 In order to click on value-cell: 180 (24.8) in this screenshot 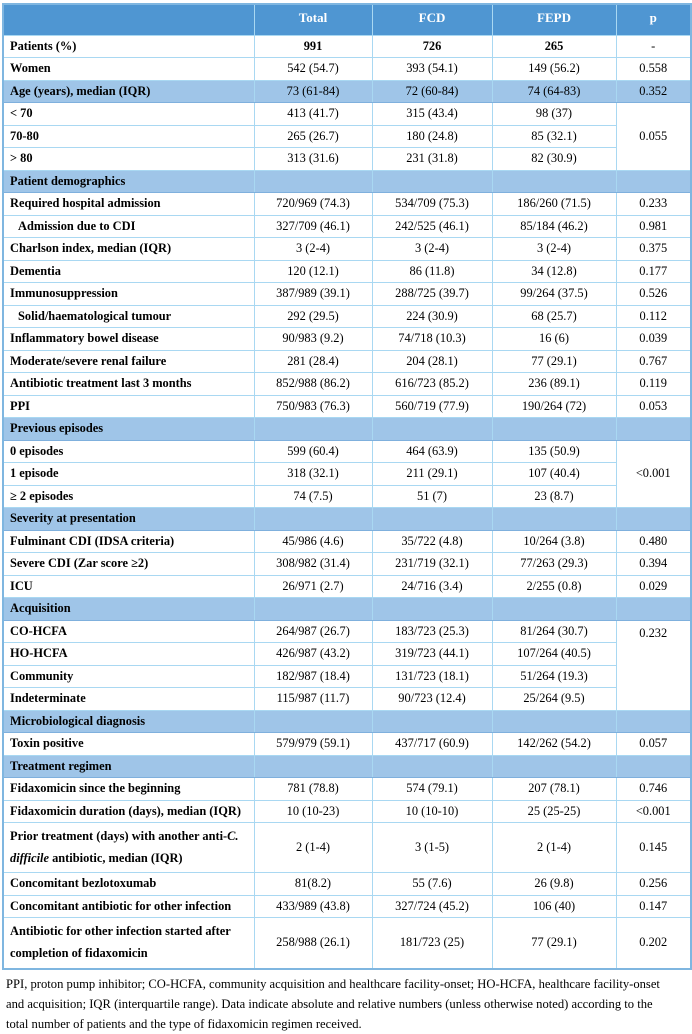, I will do `click(432, 136)`.